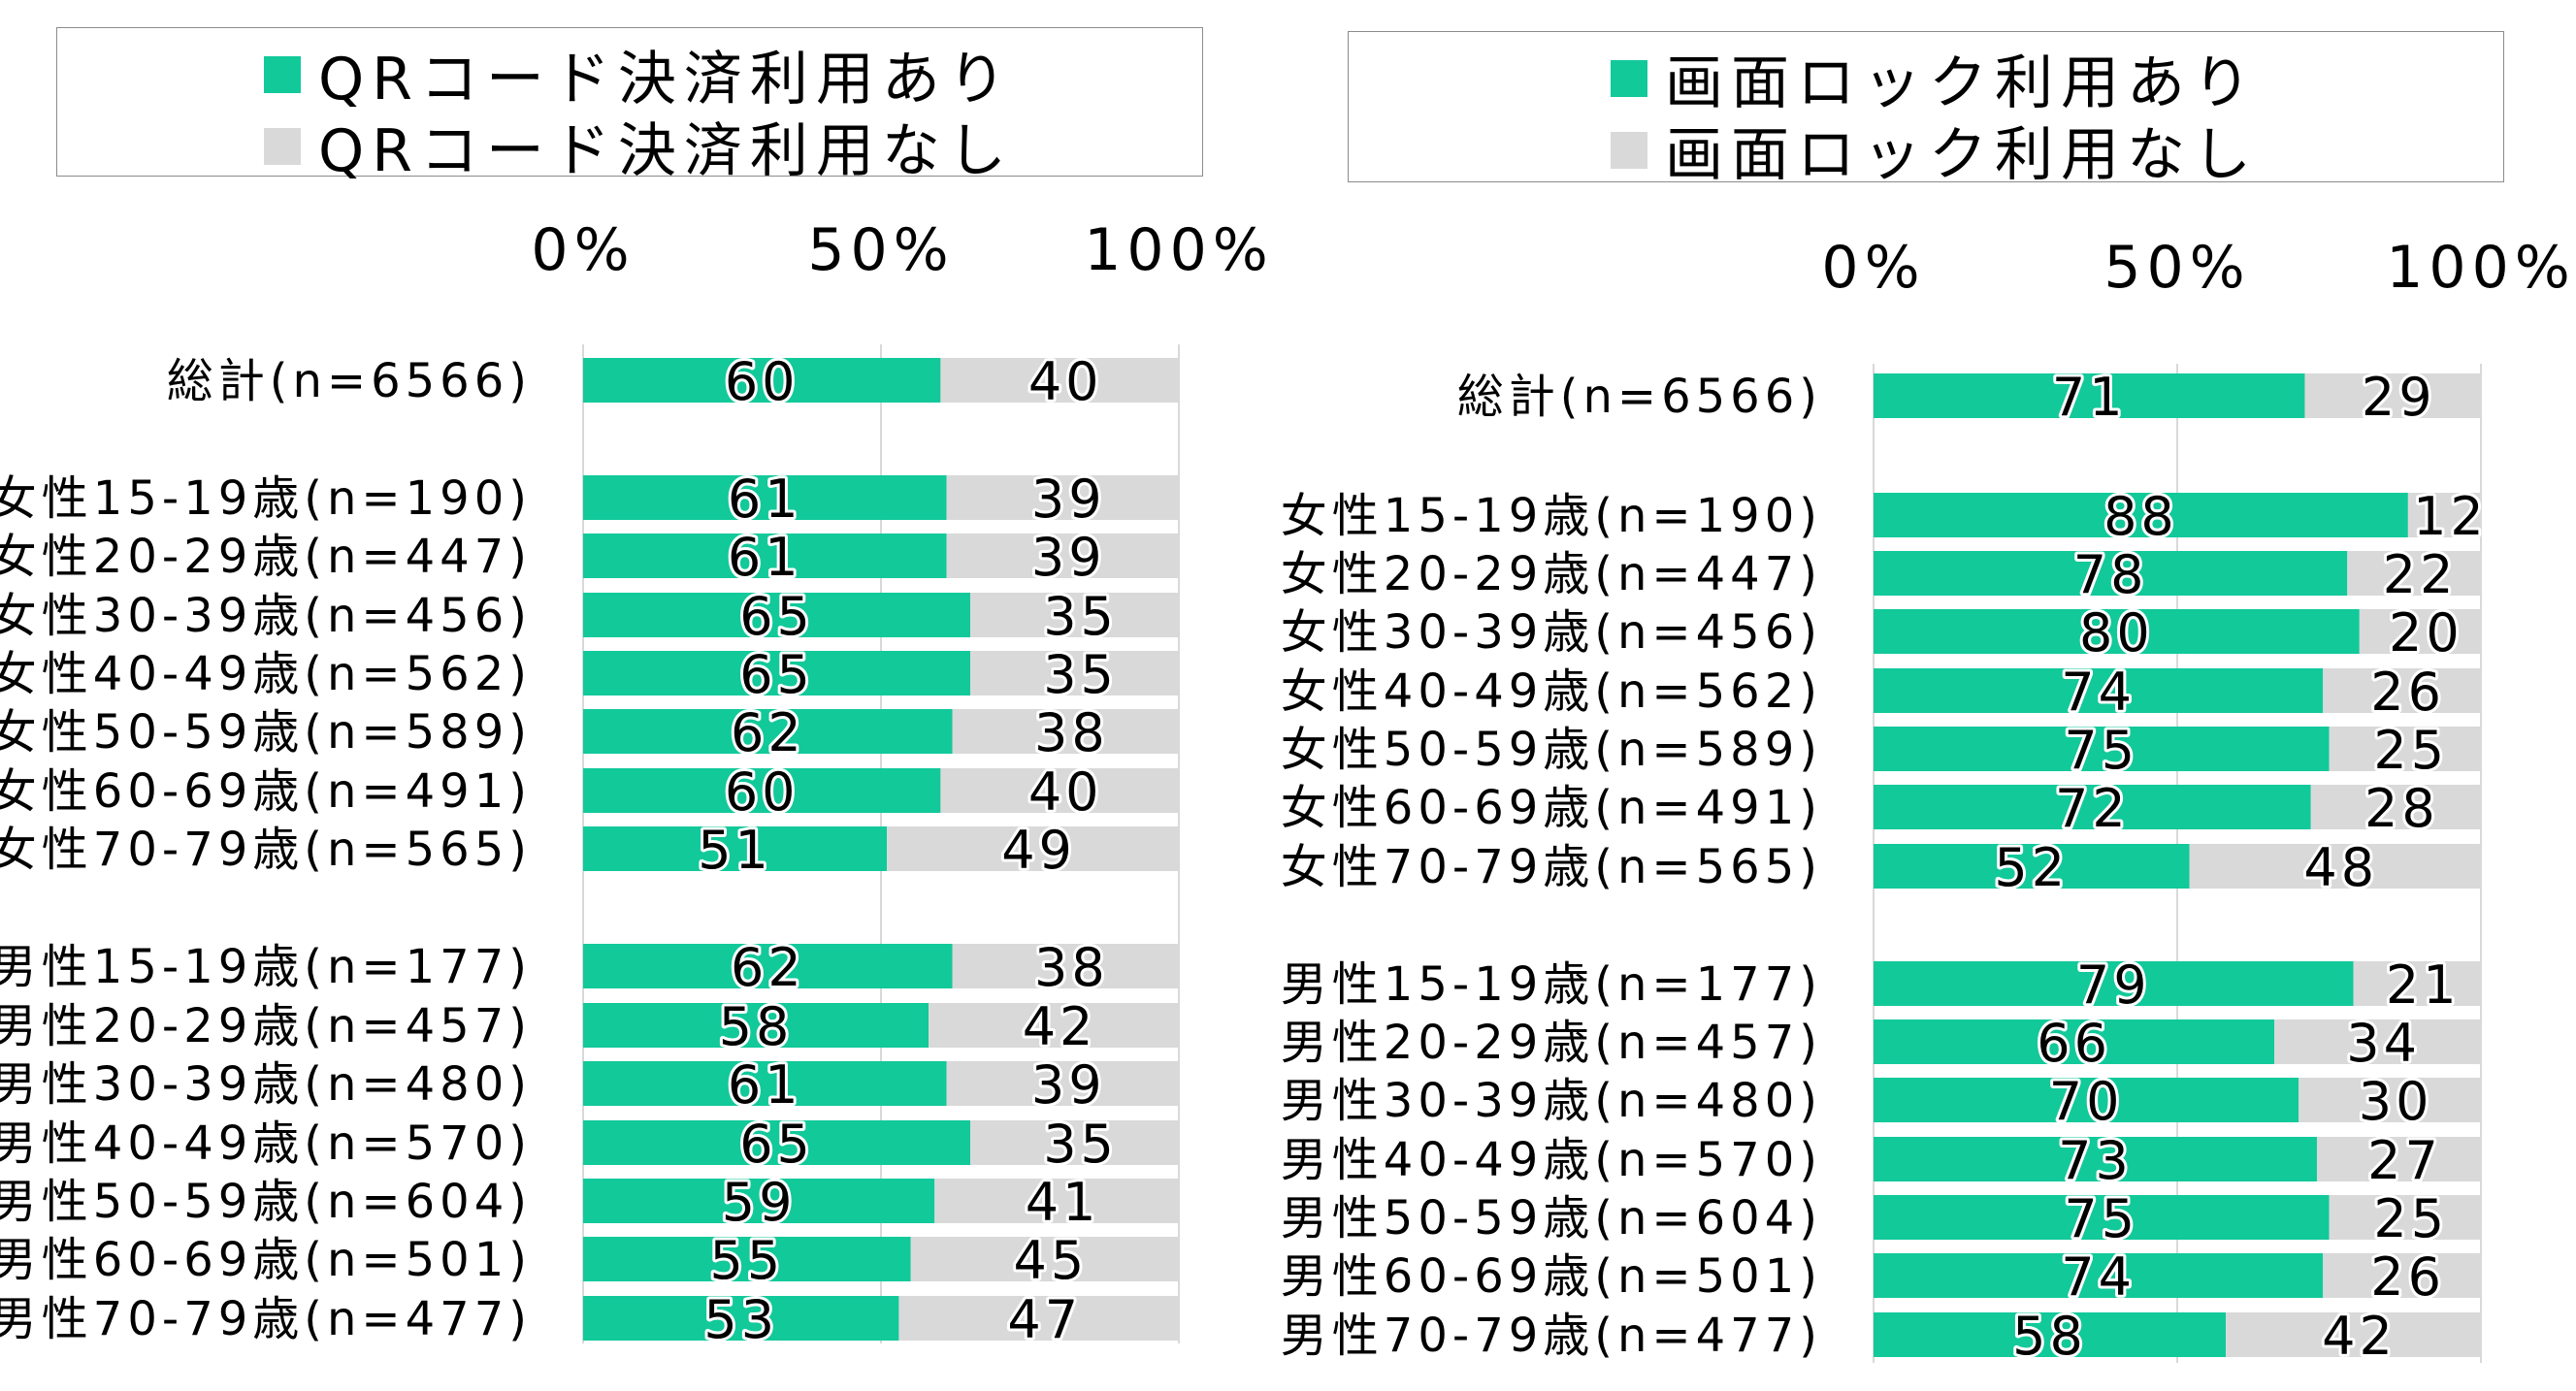 This screenshot has width=2576, height=1391. Describe the element at coordinates (1552, 1218) in the screenshot. I see `category-label: 男性50-59歳(n=604)` at that location.